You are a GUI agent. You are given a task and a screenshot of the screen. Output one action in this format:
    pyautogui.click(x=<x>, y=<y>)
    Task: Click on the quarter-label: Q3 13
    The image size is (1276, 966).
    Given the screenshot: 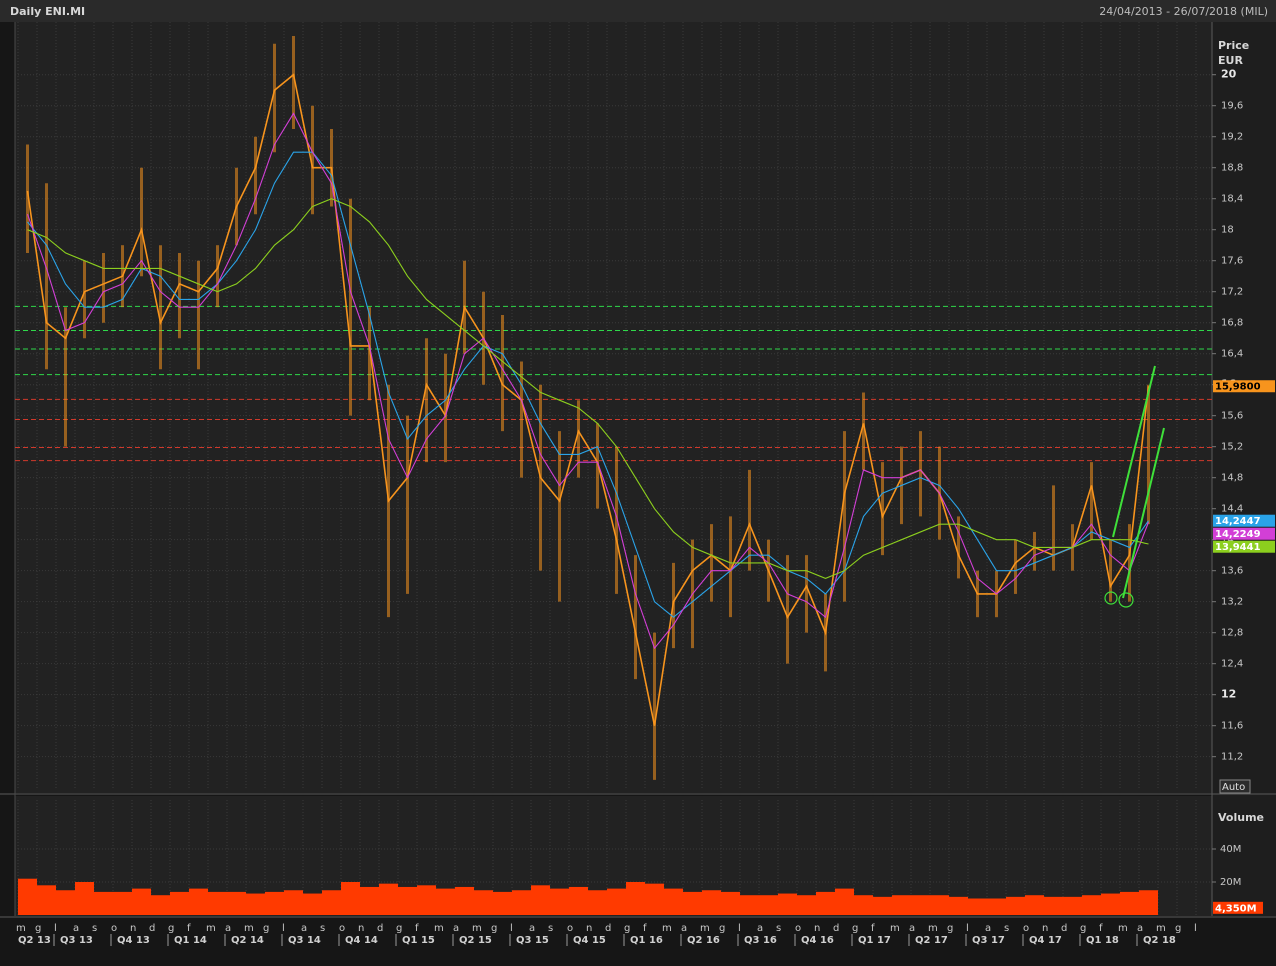 What is the action you would take?
    pyautogui.click(x=76, y=940)
    